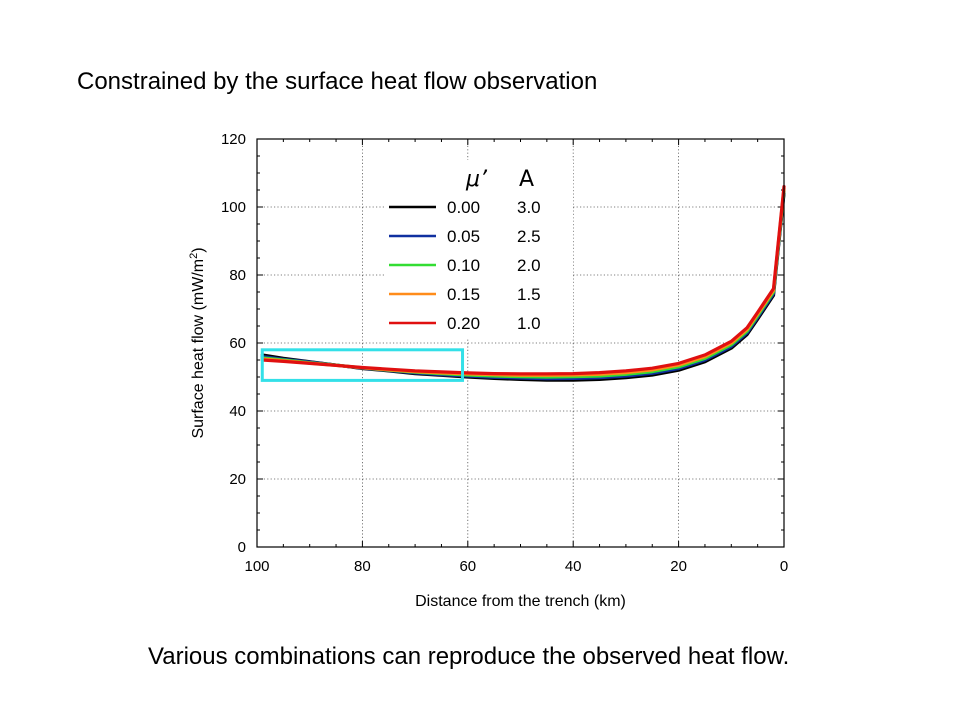 This screenshot has height=720, width=960. Describe the element at coordinates (784, 566) in the screenshot. I see `x-tick-label: 0` at that location.